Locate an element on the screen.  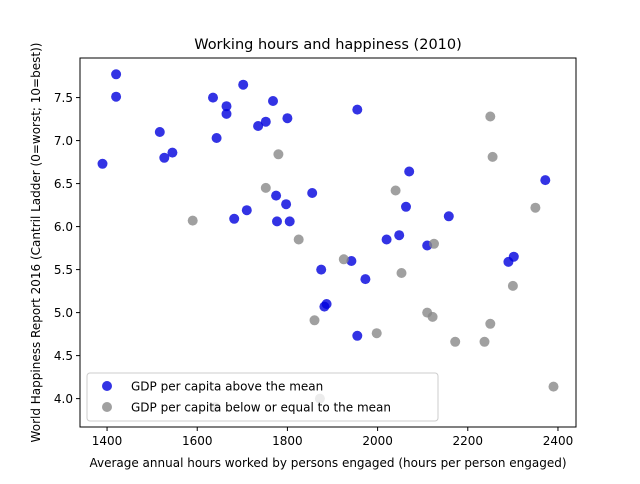
y-tick-label: 6.0 is located at coordinates (63, 227).